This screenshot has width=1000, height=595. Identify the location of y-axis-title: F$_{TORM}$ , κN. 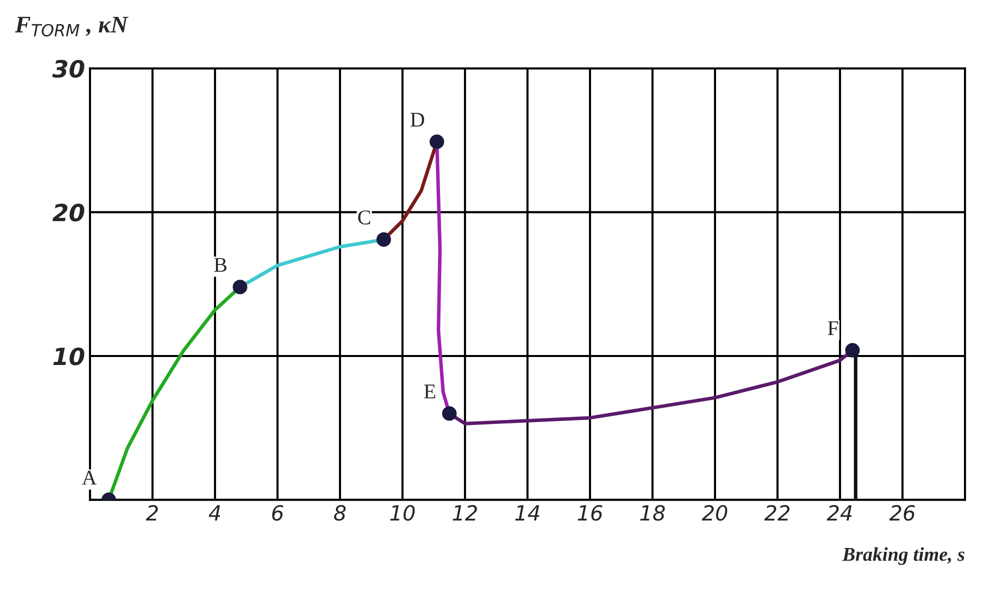
(71, 26).